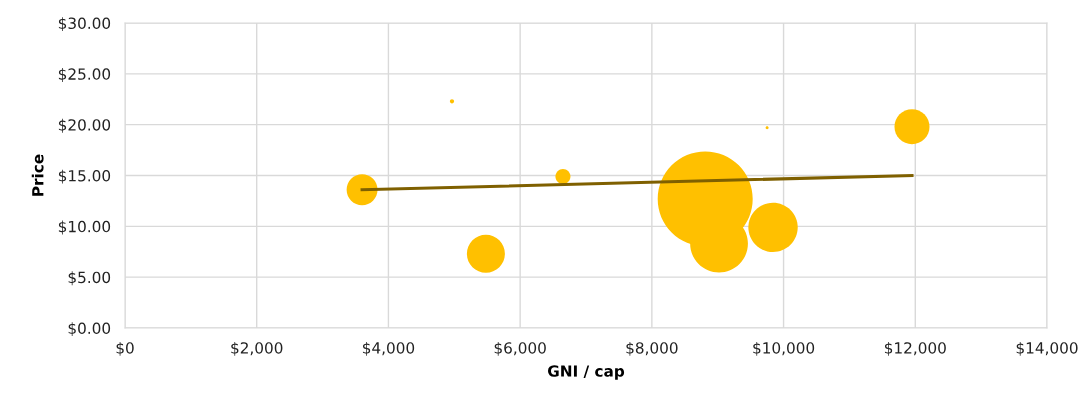 The height and width of the screenshot is (401, 1088). Describe the element at coordinates (89, 329) in the screenshot. I see `y-tick-label: $0.00` at that location.